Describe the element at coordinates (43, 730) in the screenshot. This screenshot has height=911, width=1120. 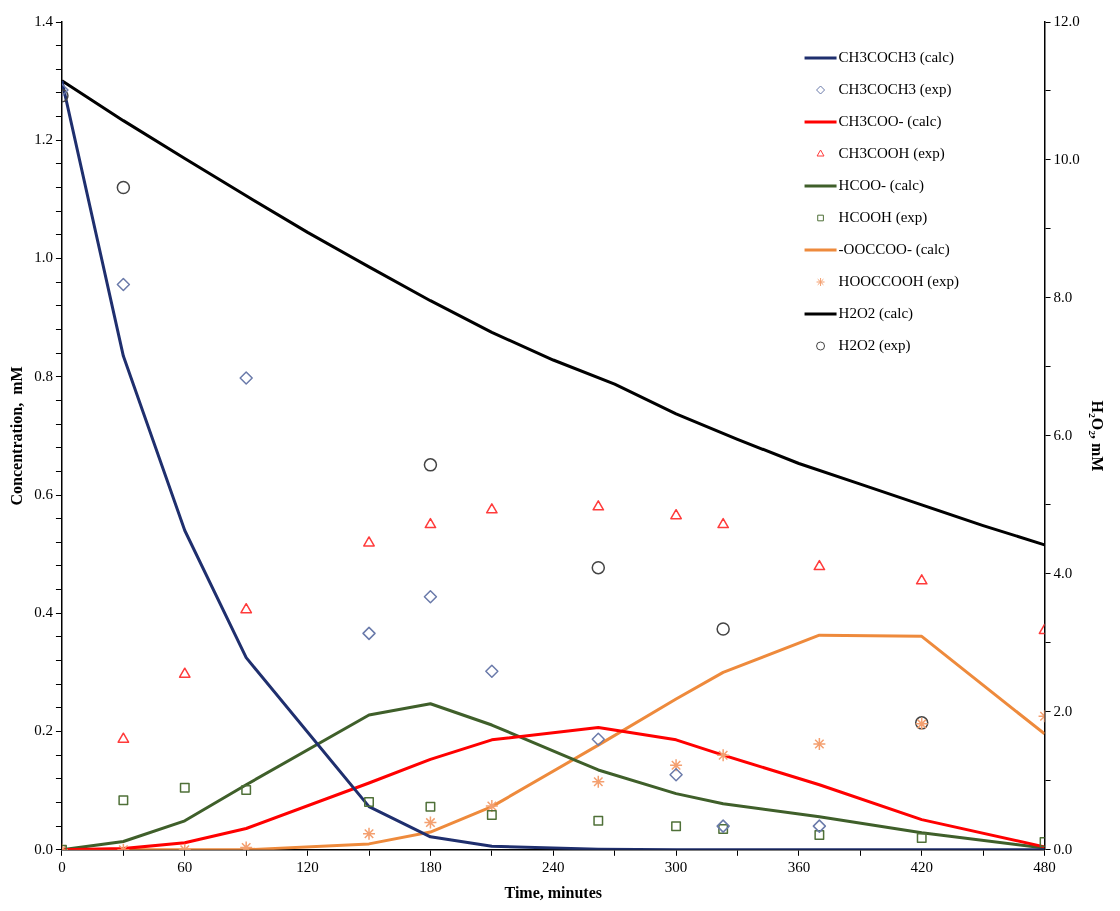
I see `y-tick-label: 0.2` at that location.